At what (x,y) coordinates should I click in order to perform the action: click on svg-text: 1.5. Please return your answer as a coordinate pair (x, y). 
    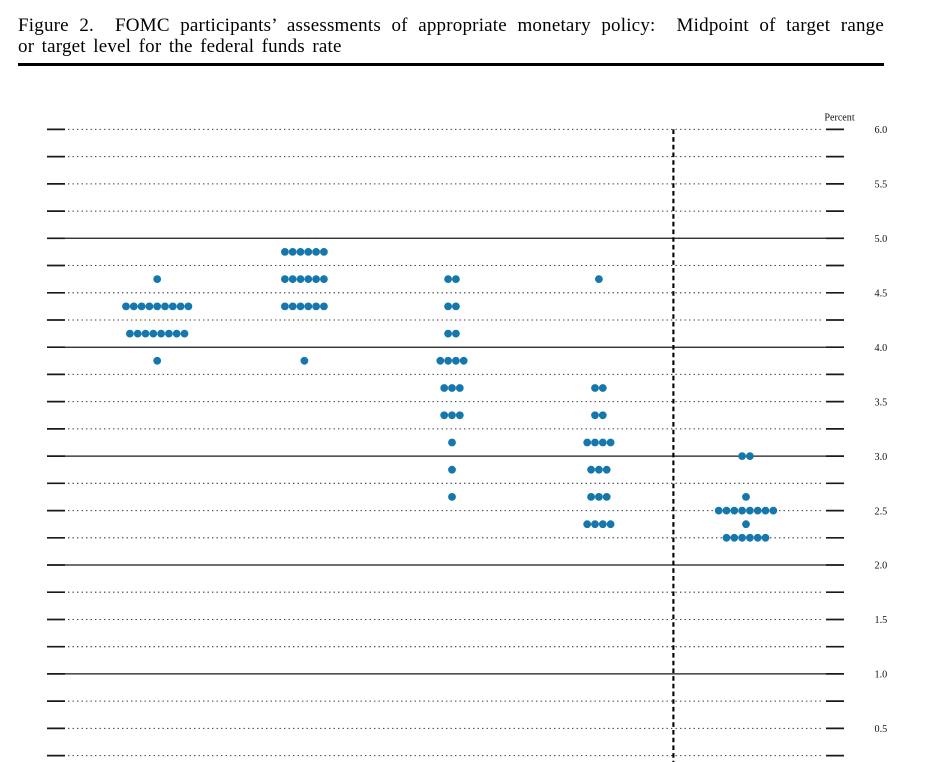
    Looking at the image, I should click on (881, 620).